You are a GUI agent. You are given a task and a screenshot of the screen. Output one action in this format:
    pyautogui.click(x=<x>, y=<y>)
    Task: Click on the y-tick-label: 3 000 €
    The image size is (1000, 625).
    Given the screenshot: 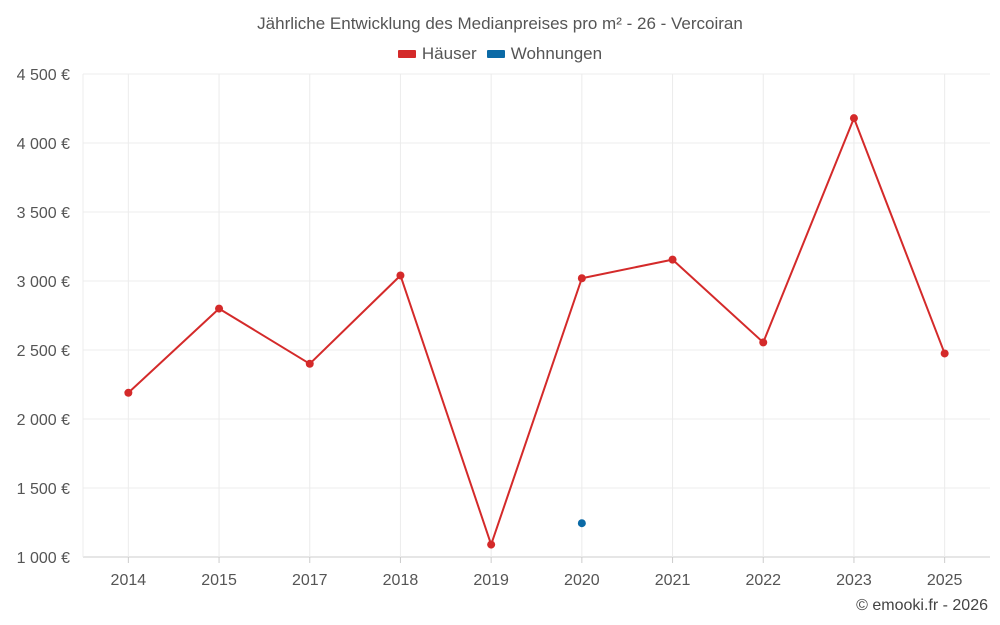 What is the action you would take?
    pyautogui.click(x=43, y=282)
    